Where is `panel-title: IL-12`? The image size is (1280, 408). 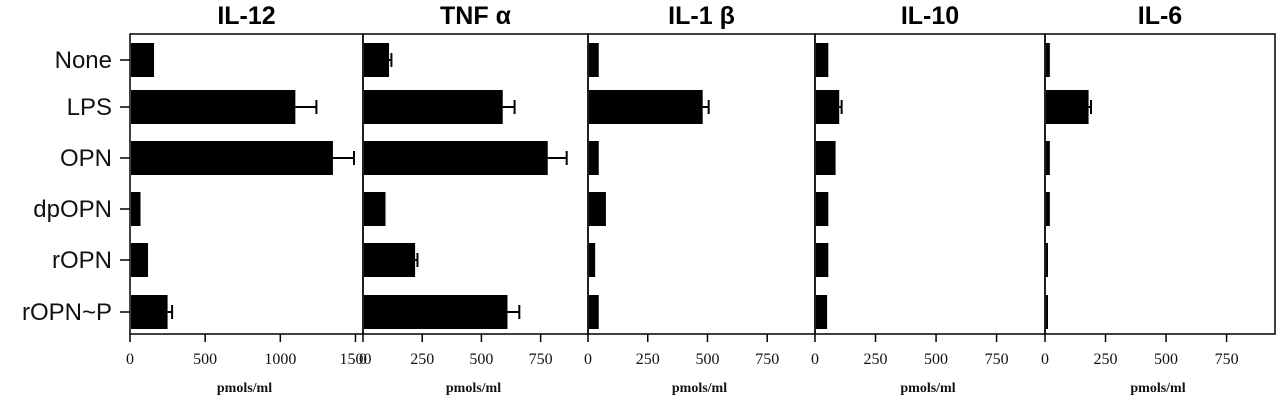 panel-title: IL-12 is located at coordinates (246, 16).